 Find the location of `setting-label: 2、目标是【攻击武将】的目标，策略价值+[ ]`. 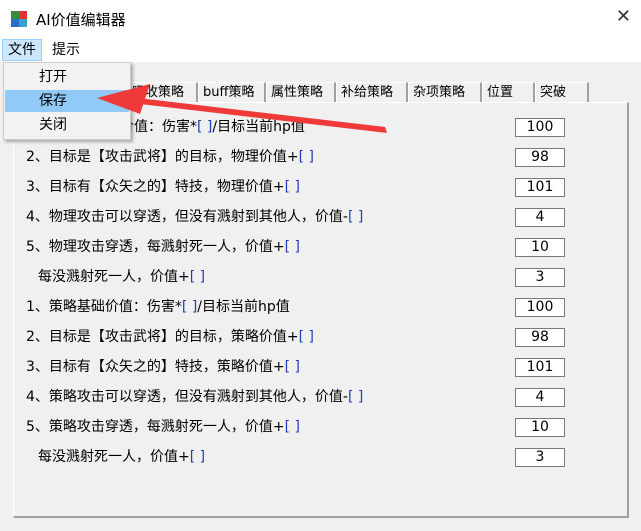

setting-label: 2、目标是【攻击武将】的目标，策略价值+[ ] is located at coordinates (170, 337).